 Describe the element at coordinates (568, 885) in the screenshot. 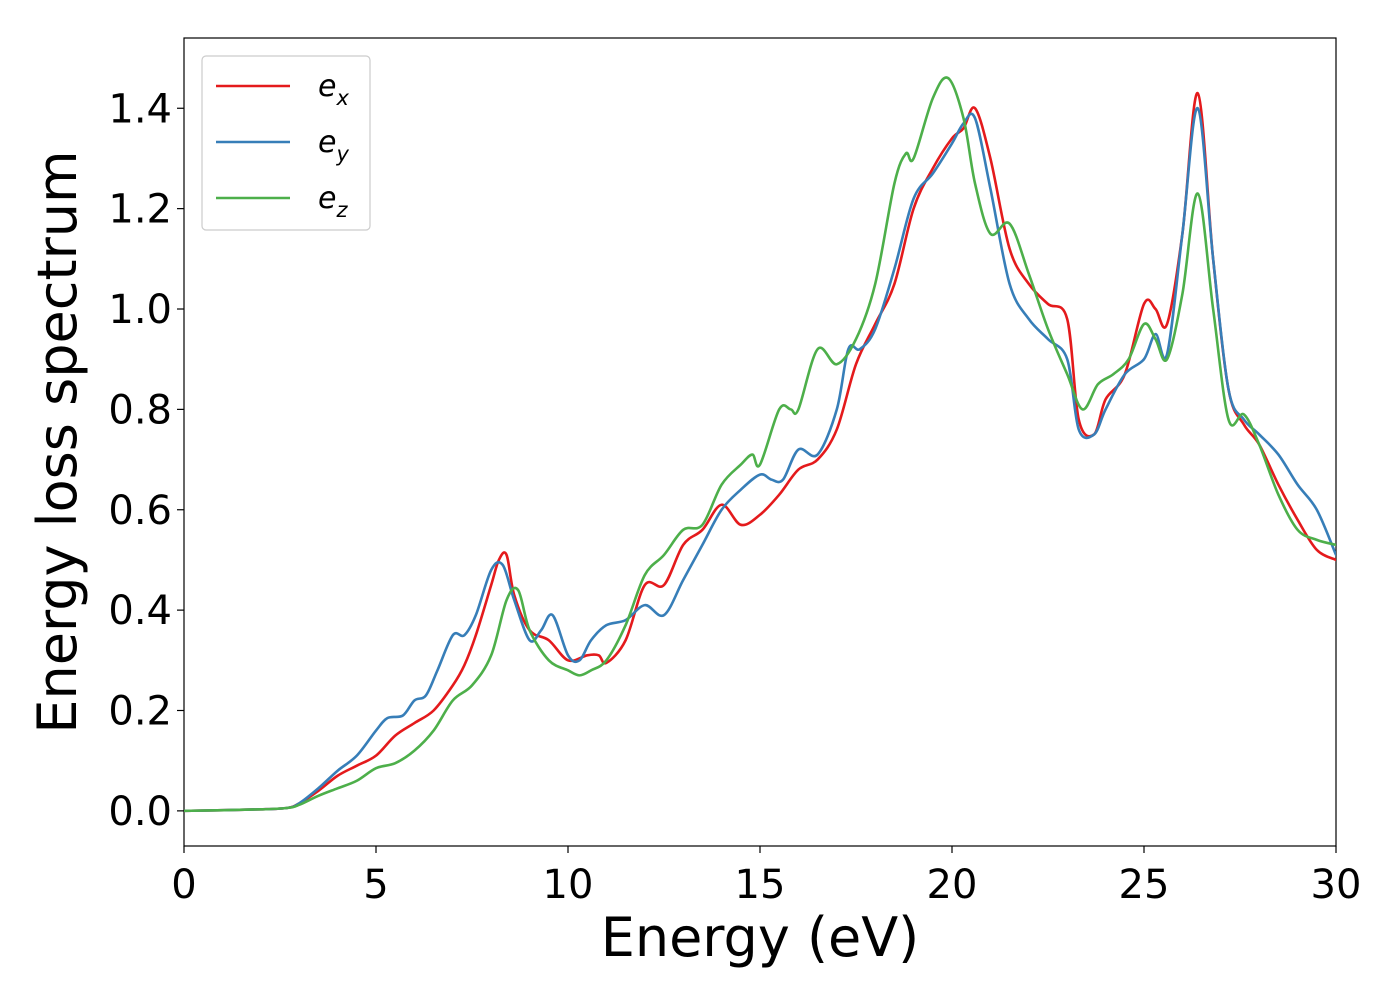

I see `x-tick-label: 10` at that location.